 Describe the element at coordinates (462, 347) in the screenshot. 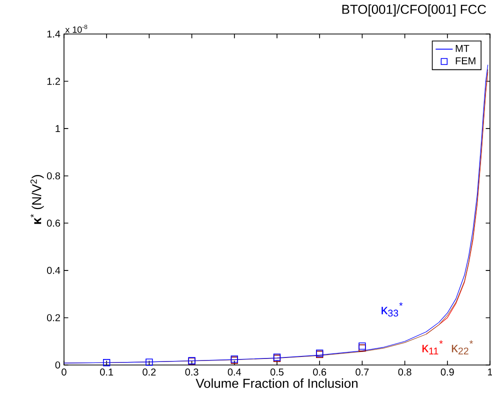

I see `annotation: κ$_{22}$*` at that location.